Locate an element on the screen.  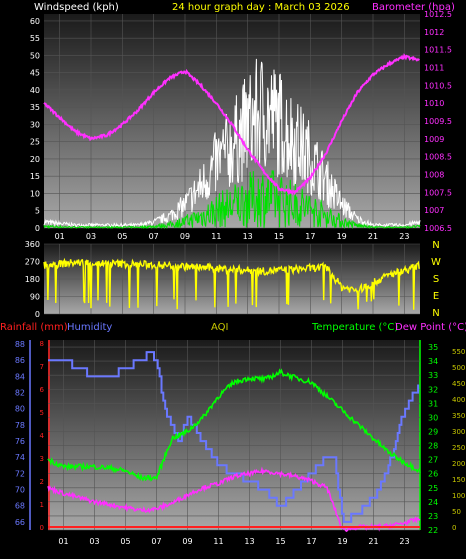
temperature-tick-label: 24 is located at coordinates (433, 502).